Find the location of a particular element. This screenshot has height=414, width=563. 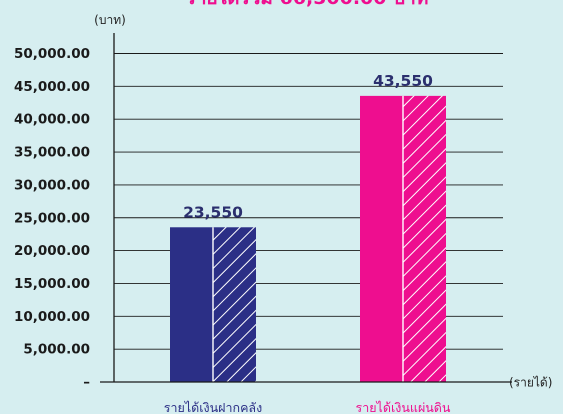

y-tick-label: 15,000.00 is located at coordinates (52, 284).